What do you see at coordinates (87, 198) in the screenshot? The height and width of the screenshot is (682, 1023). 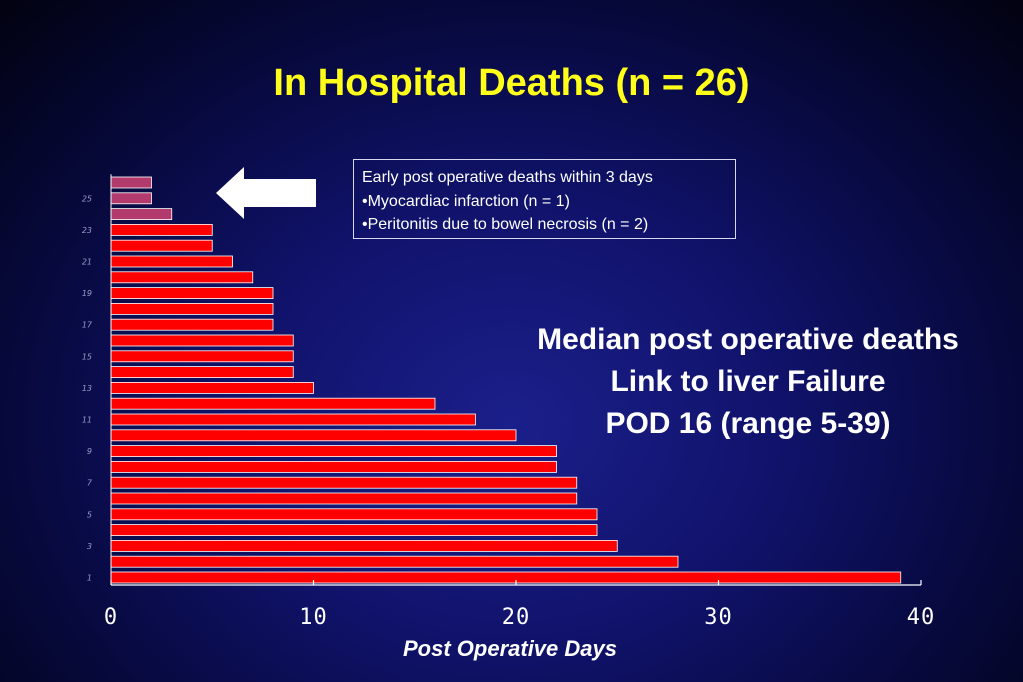 I see `y-tick-label: 25` at bounding box center [87, 198].